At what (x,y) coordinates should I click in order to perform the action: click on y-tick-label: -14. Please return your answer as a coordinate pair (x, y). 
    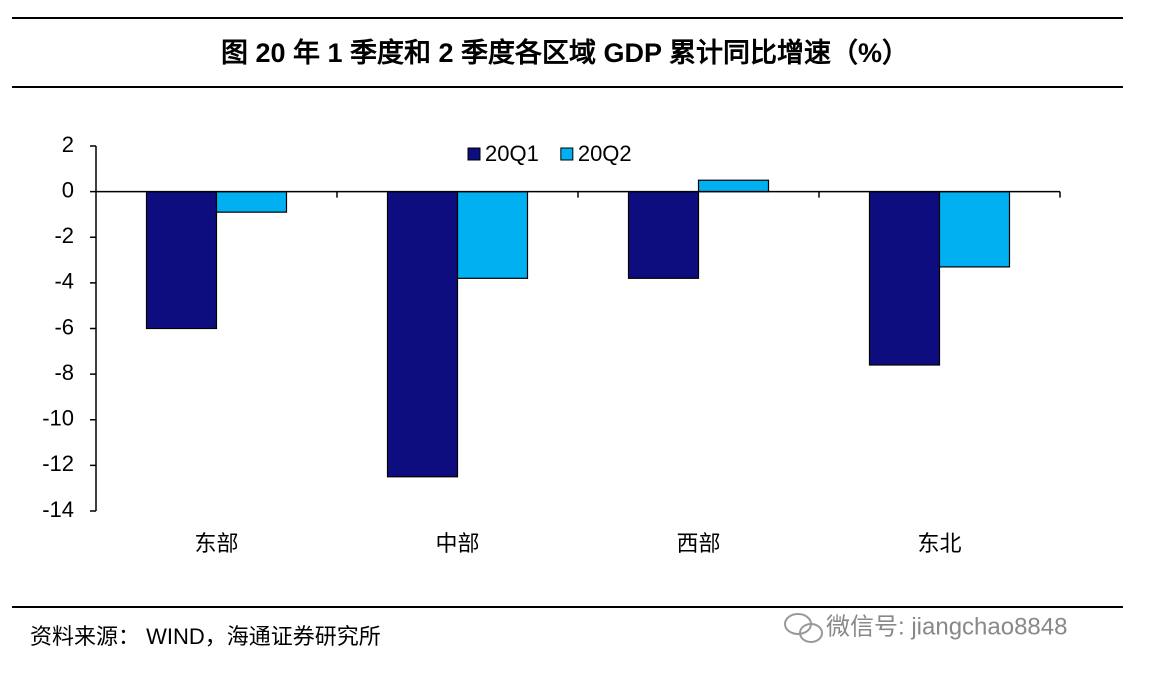
    Looking at the image, I should click on (58, 509).